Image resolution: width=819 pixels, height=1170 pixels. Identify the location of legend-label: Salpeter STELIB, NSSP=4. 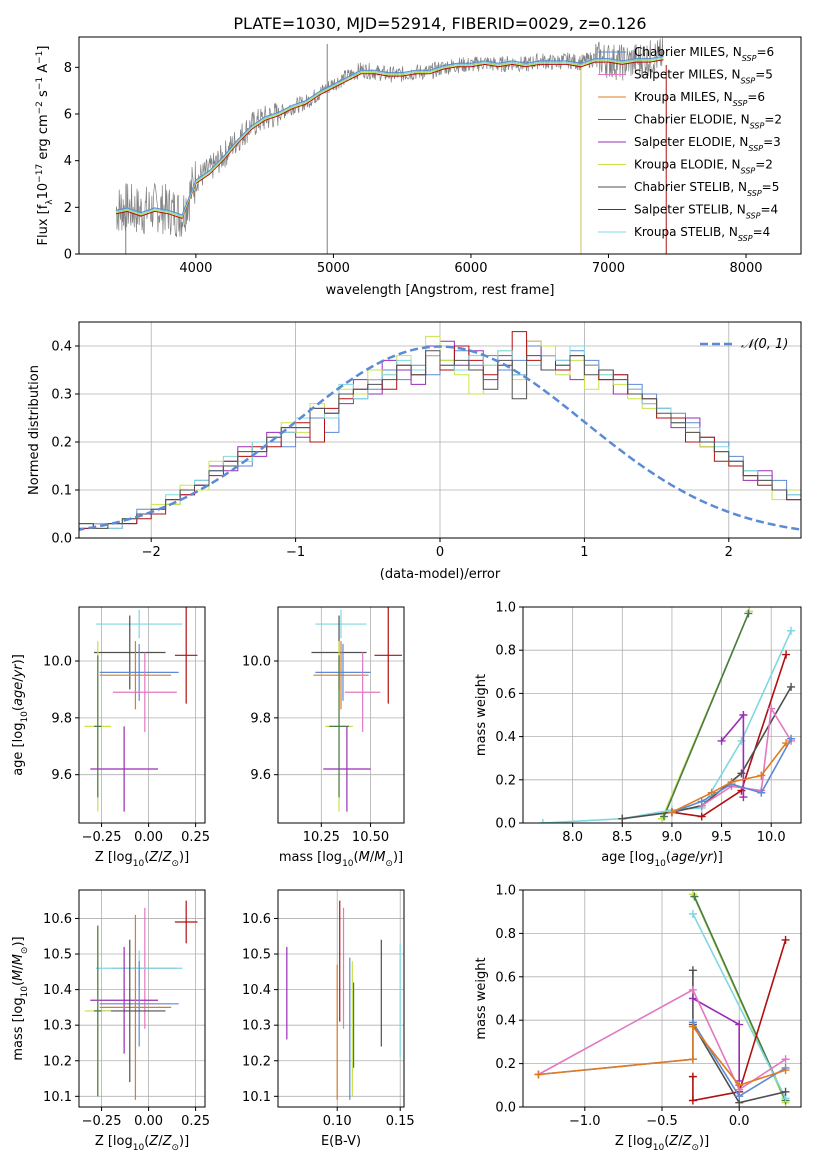
(706, 212).